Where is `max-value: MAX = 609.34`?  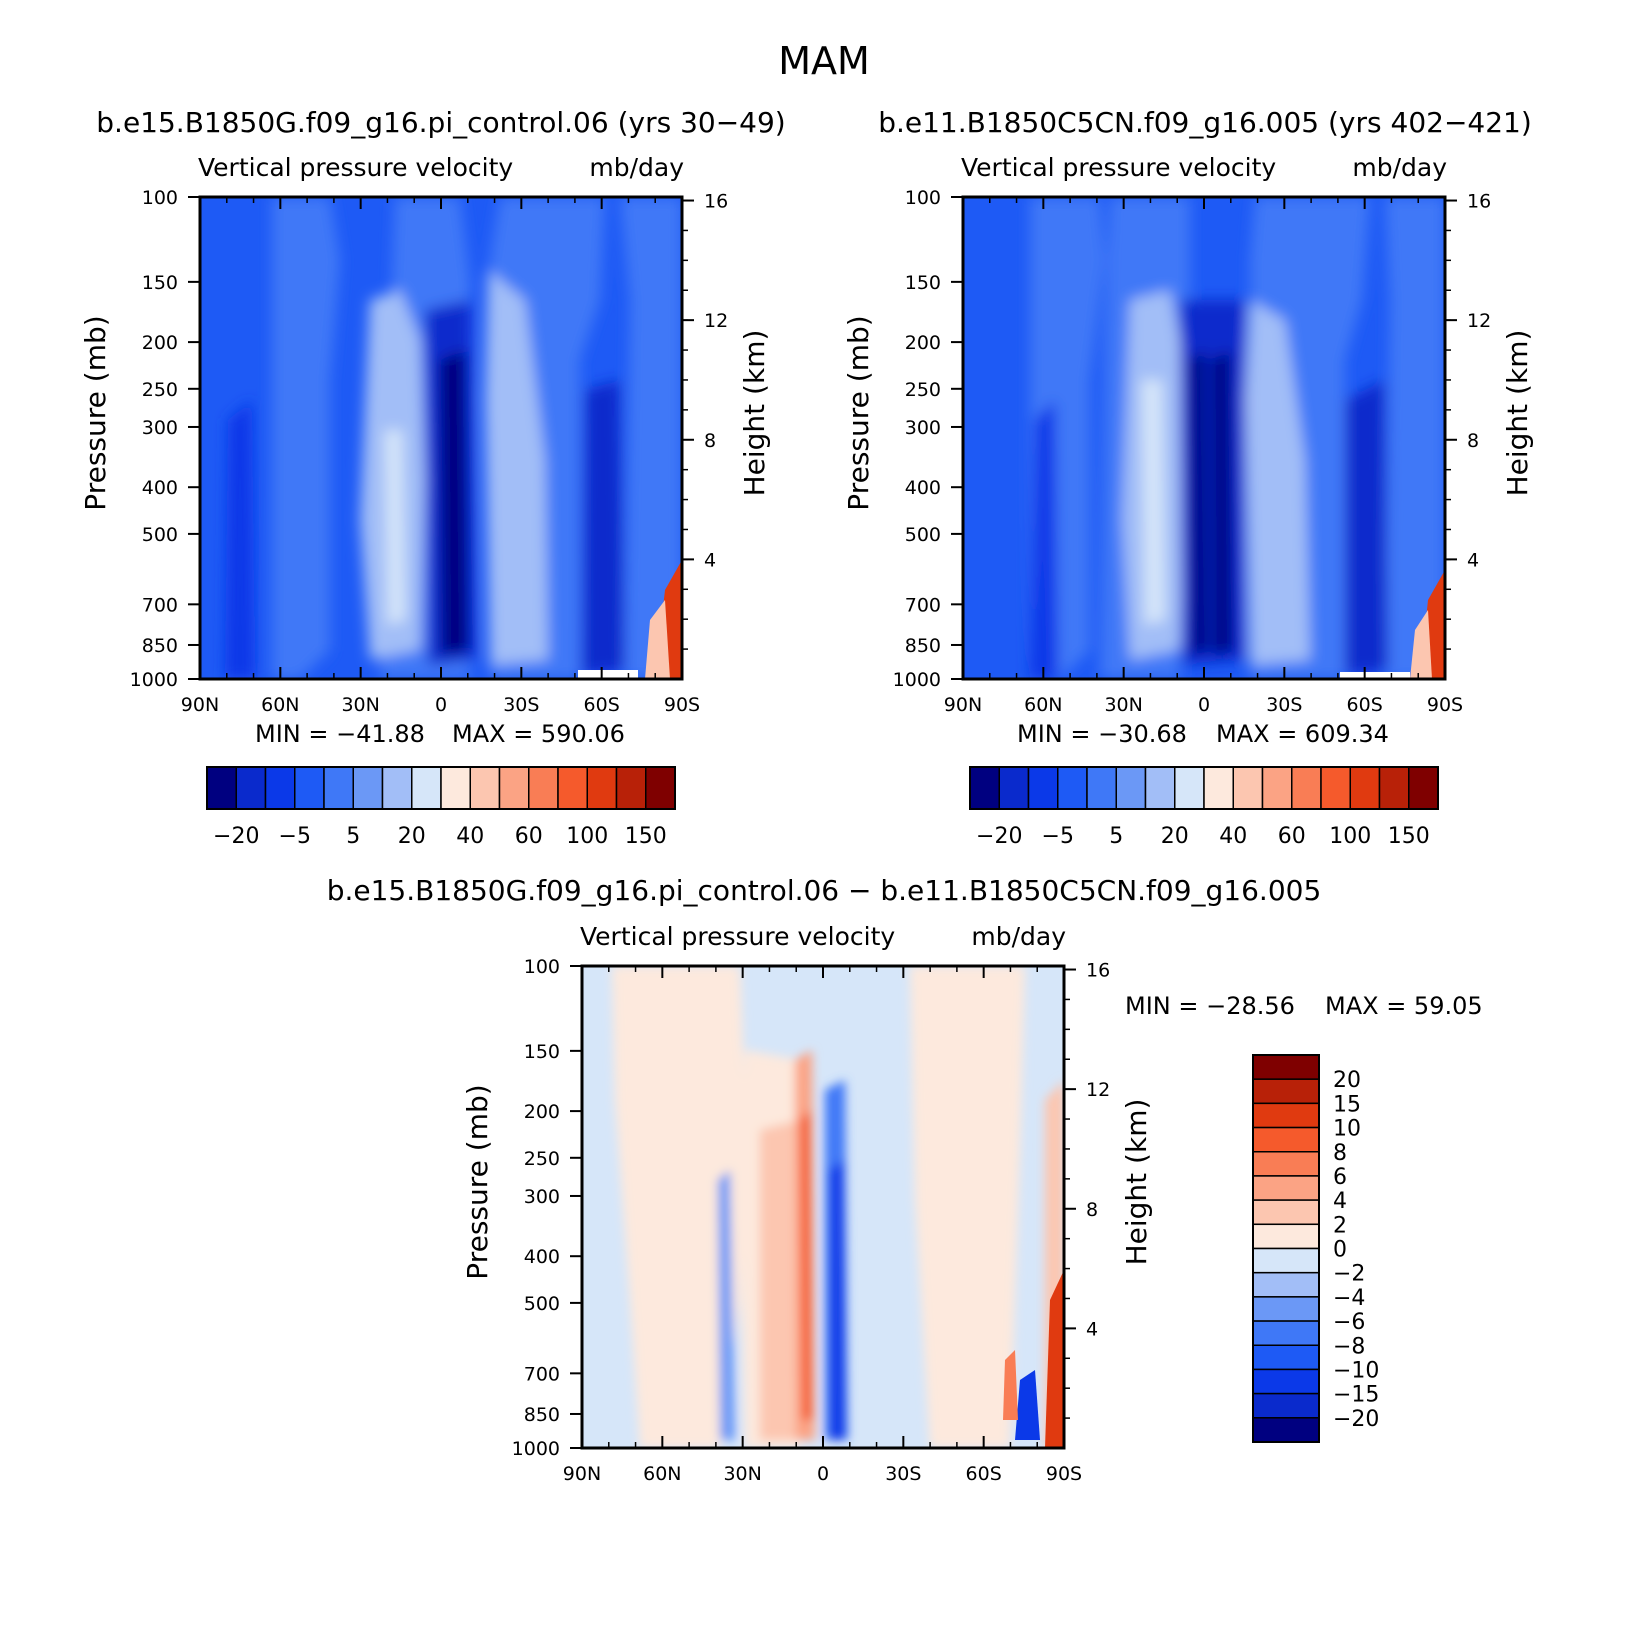 max-value: MAX = 609.34 is located at coordinates (1302, 734).